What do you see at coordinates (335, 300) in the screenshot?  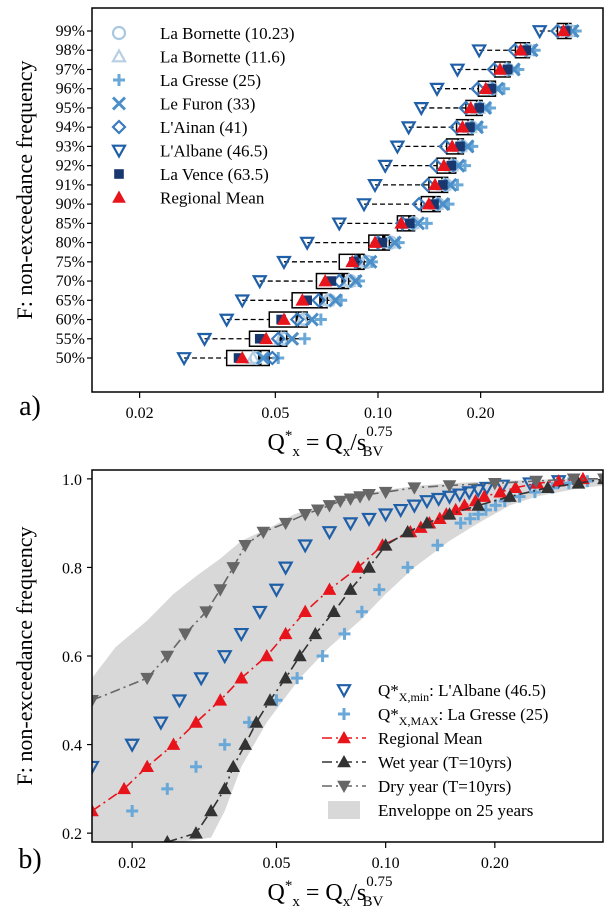 I see `point-Le Furon (33)-65%` at bounding box center [335, 300].